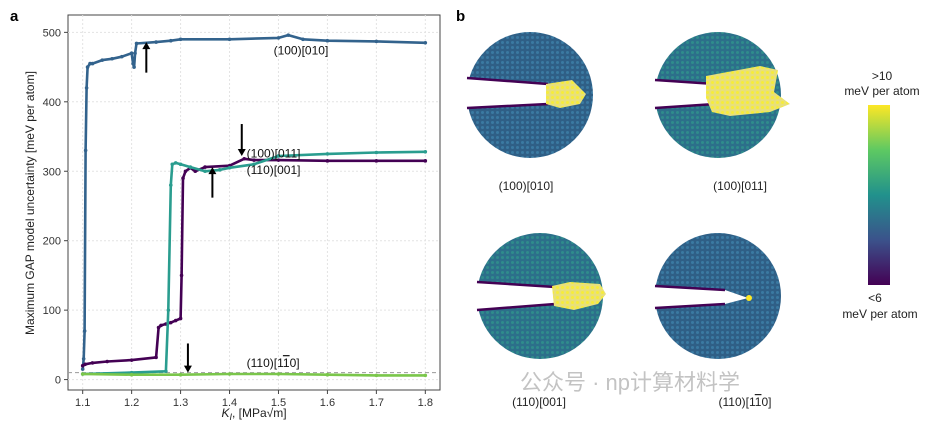 The height and width of the screenshot is (430, 931). I want to click on snapshot-110-001: (110)[001], so click(541, 321).